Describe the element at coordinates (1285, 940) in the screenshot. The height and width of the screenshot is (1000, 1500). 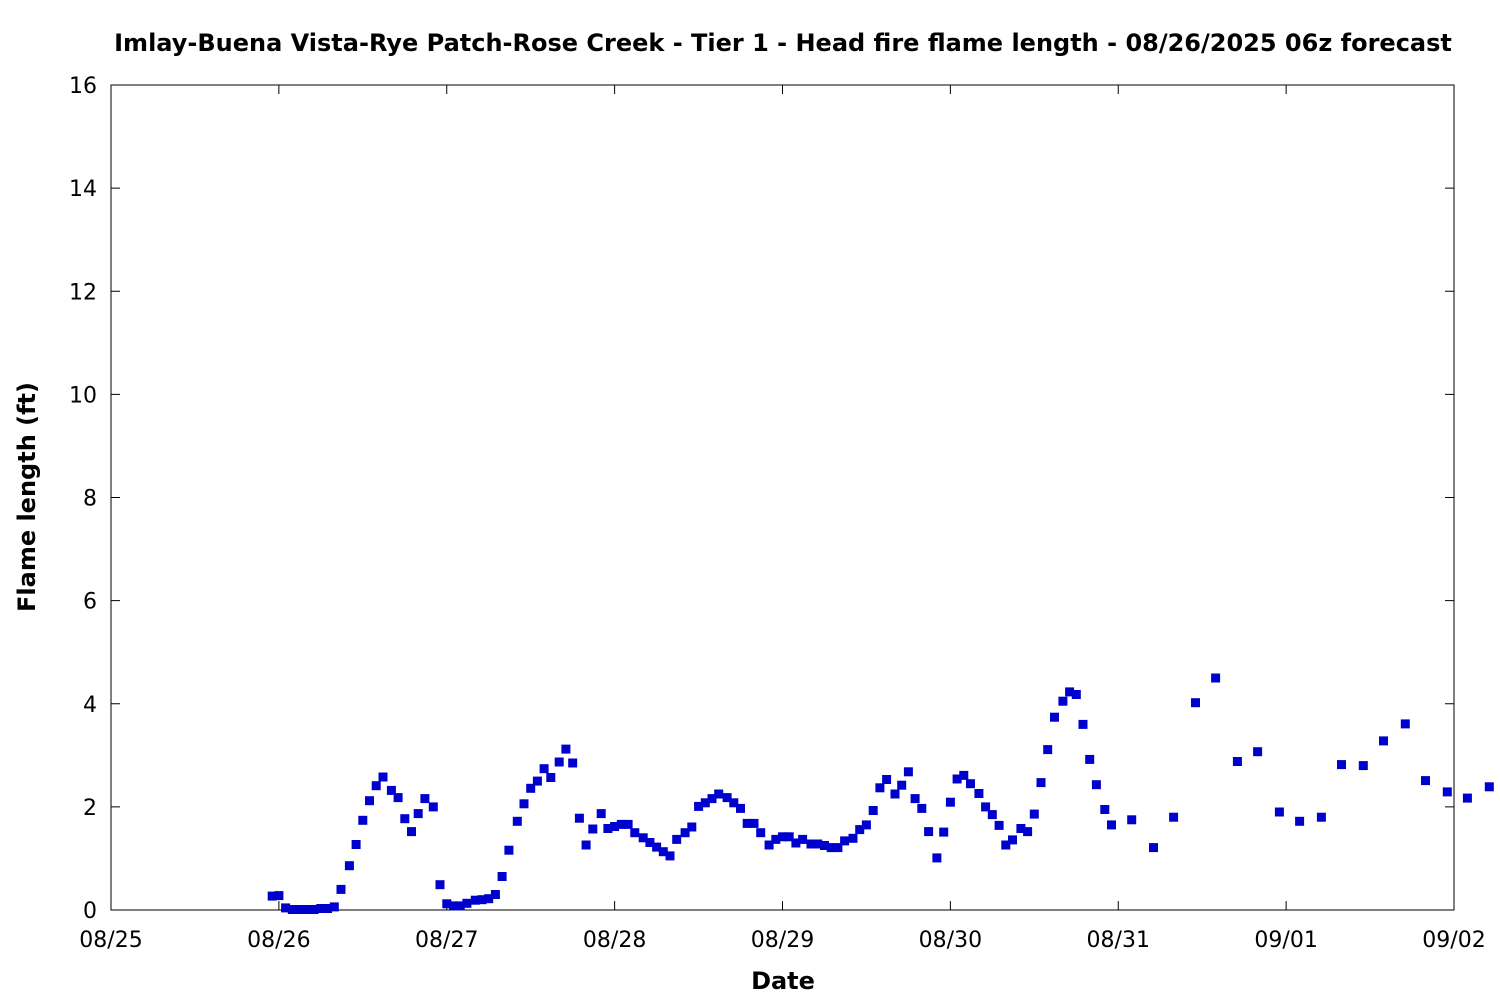
I see `x-tick-label: 09/01` at that location.